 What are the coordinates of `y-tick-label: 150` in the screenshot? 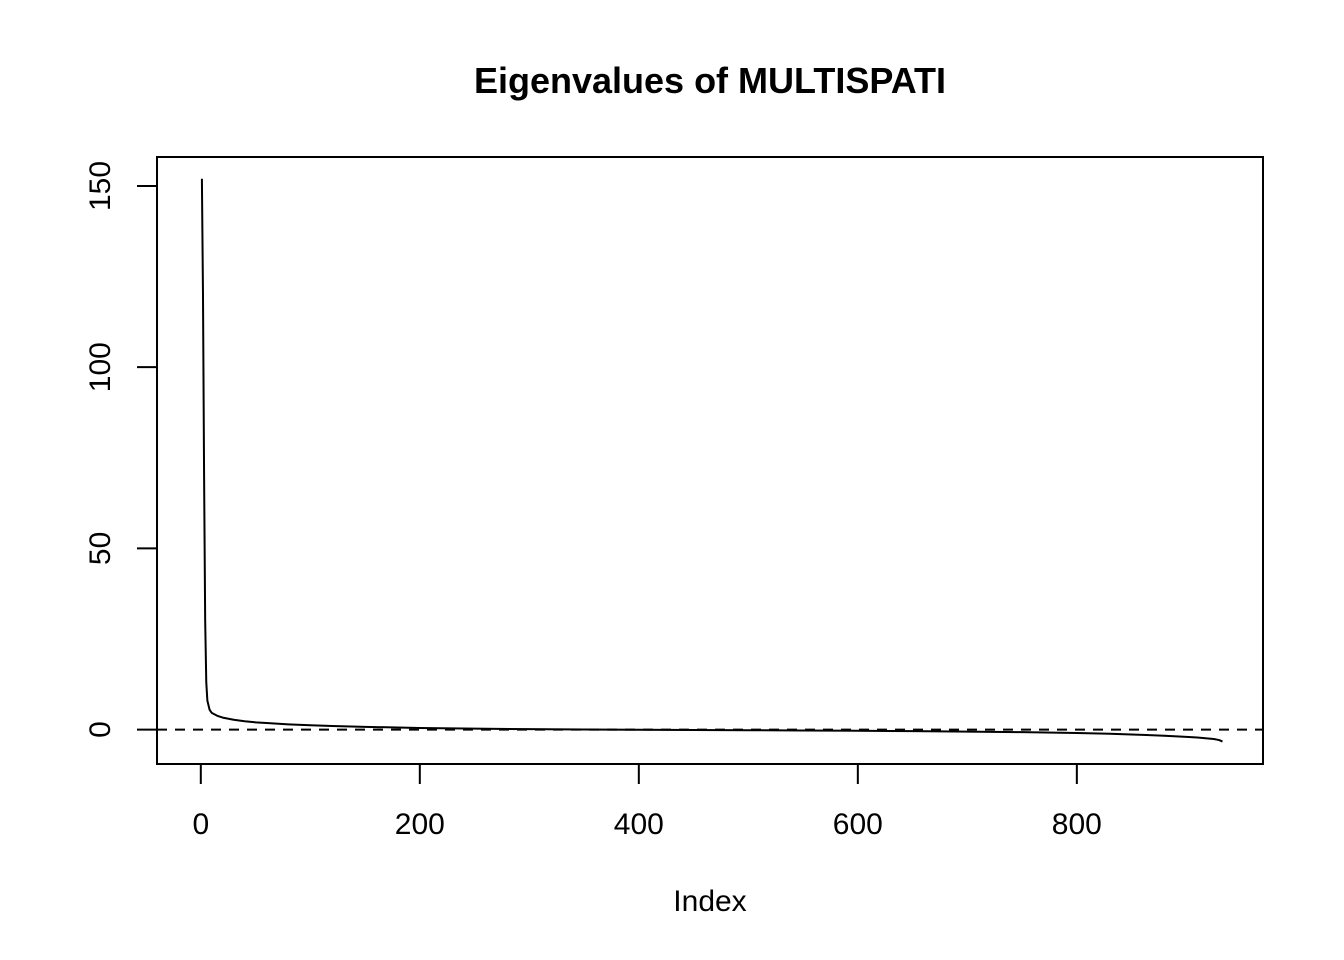 It's located at (100, 186).